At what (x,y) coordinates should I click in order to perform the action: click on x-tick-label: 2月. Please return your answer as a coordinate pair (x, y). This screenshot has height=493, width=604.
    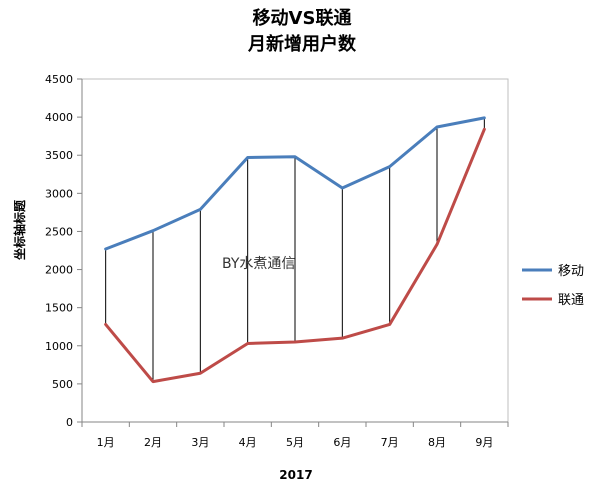
    Looking at the image, I should click on (153, 442).